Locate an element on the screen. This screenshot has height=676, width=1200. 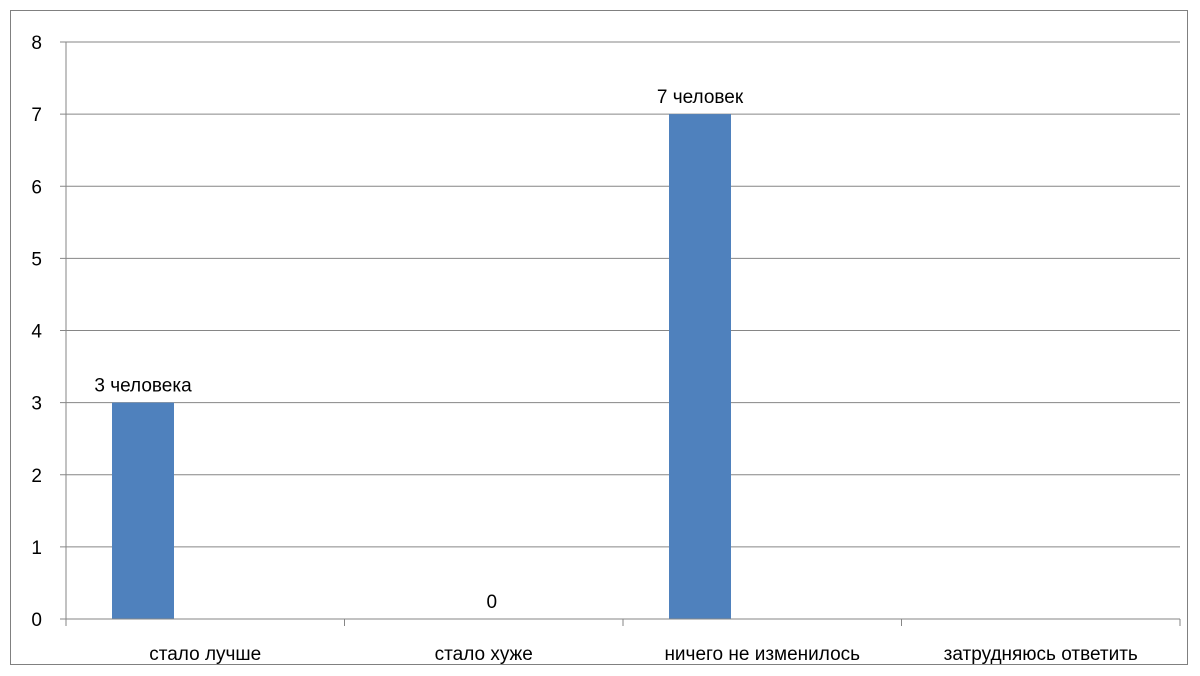
y-tick-label: 4 is located at coordinates (36, 332).